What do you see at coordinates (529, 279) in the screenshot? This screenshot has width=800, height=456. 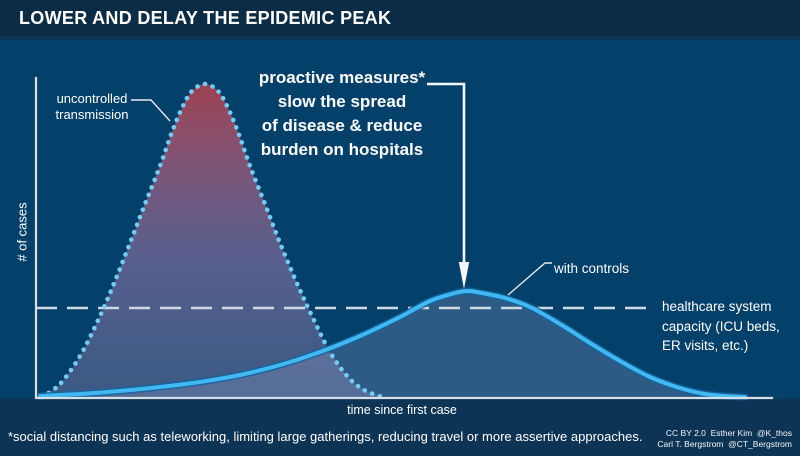 I see `with-controls-pointer-line` at bounding box center [529, 279].